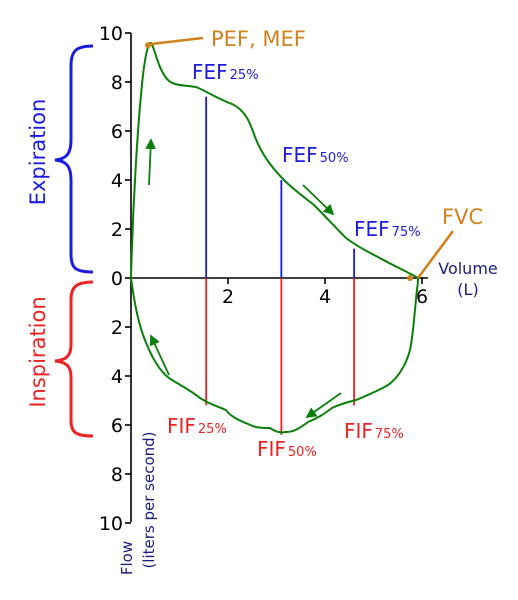  I want to click on fef75-label: FEF 75%, so click(387, 229).